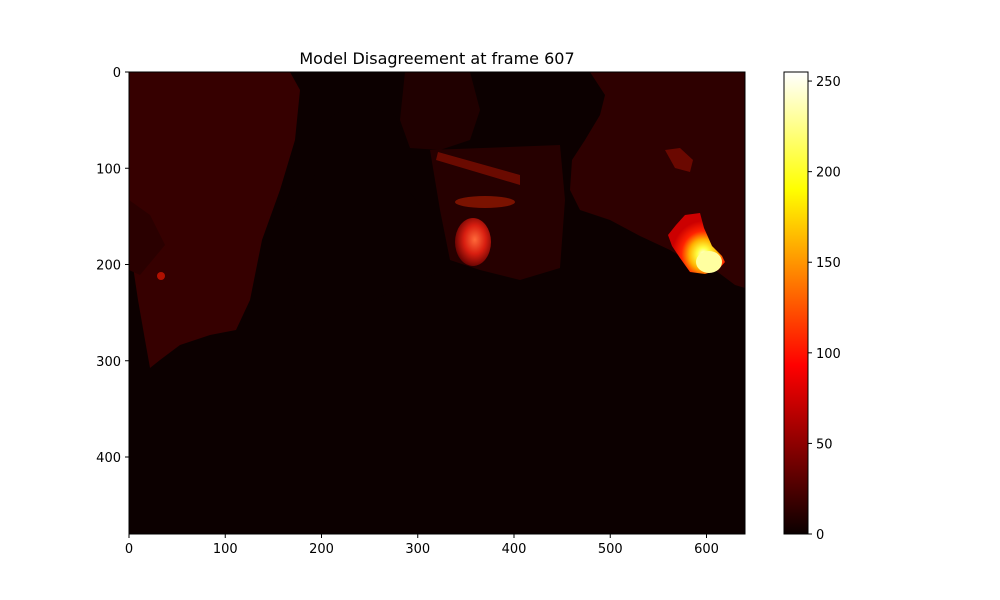 The height and width of the screenshot is (600, 1000). Describe the element at coordinates (679, 160) in the screenshot. I see `heatmap-region-right-small` at that location.